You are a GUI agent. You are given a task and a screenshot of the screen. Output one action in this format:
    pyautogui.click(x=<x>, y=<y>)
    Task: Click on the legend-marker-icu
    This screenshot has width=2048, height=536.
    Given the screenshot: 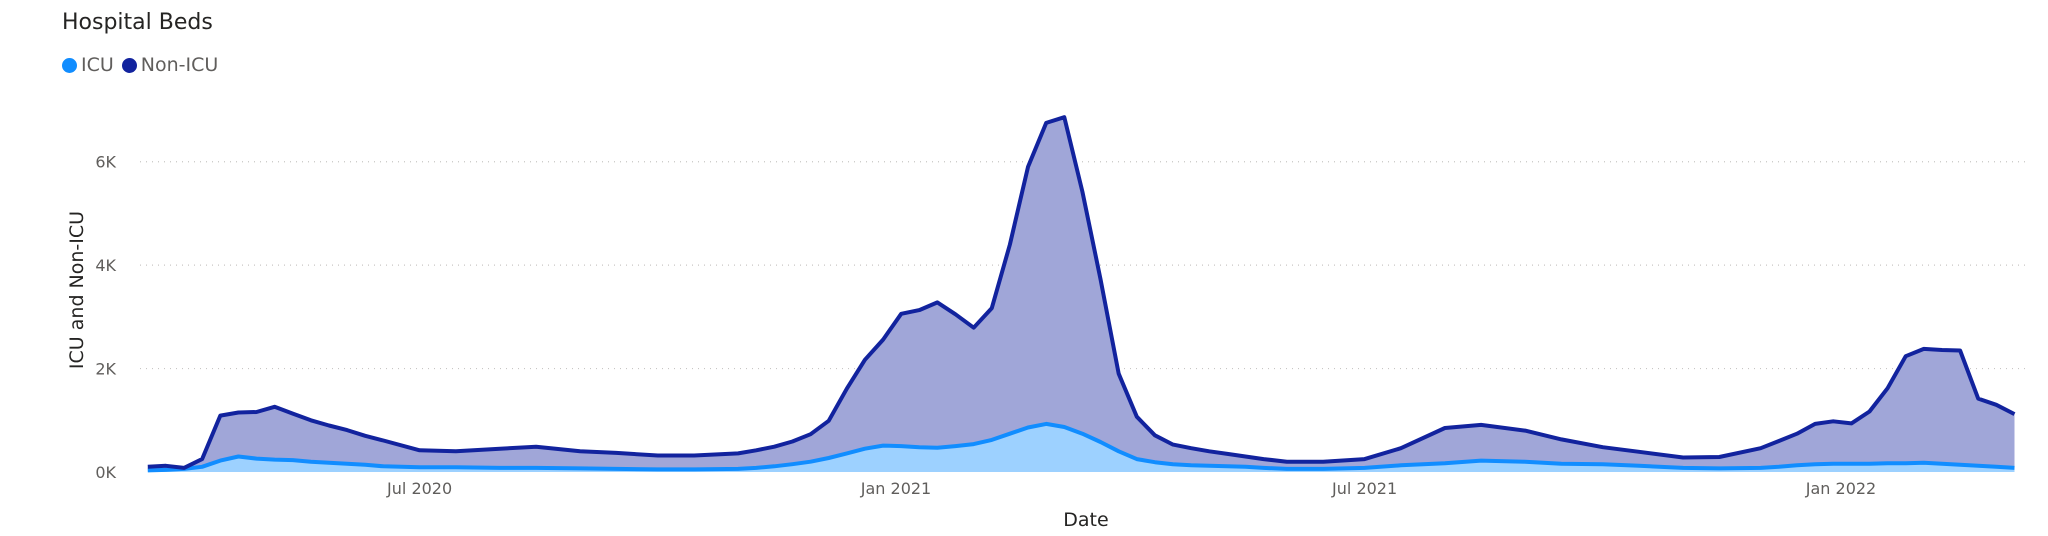 What is the action you would take?
    pyautogui.click(x=69, y=65)
    